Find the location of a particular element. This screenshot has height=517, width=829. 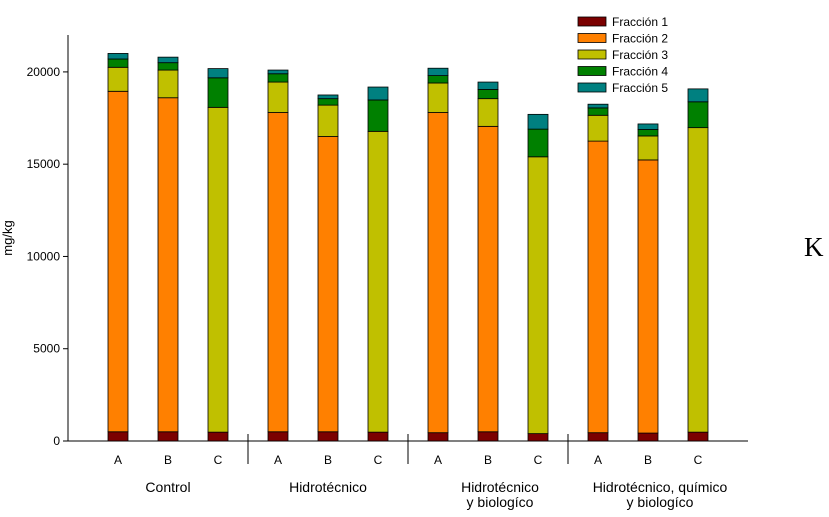

legend-label-3: Fracción 3 is located at coordinates (640, 55).